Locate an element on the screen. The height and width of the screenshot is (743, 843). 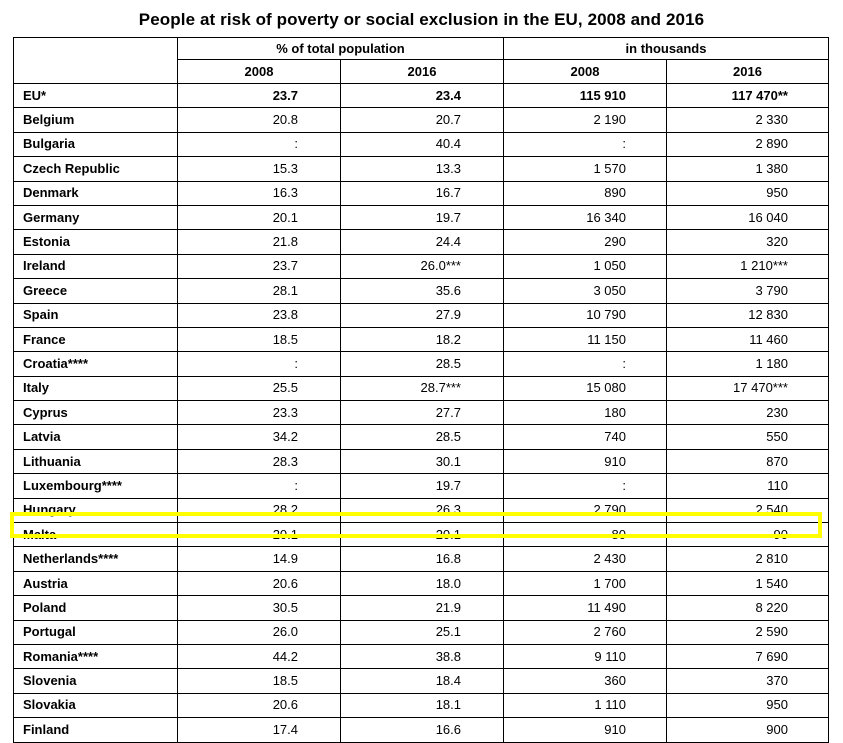
thousands-2016-cell: 2 890 is located at coordinates (747, 144).